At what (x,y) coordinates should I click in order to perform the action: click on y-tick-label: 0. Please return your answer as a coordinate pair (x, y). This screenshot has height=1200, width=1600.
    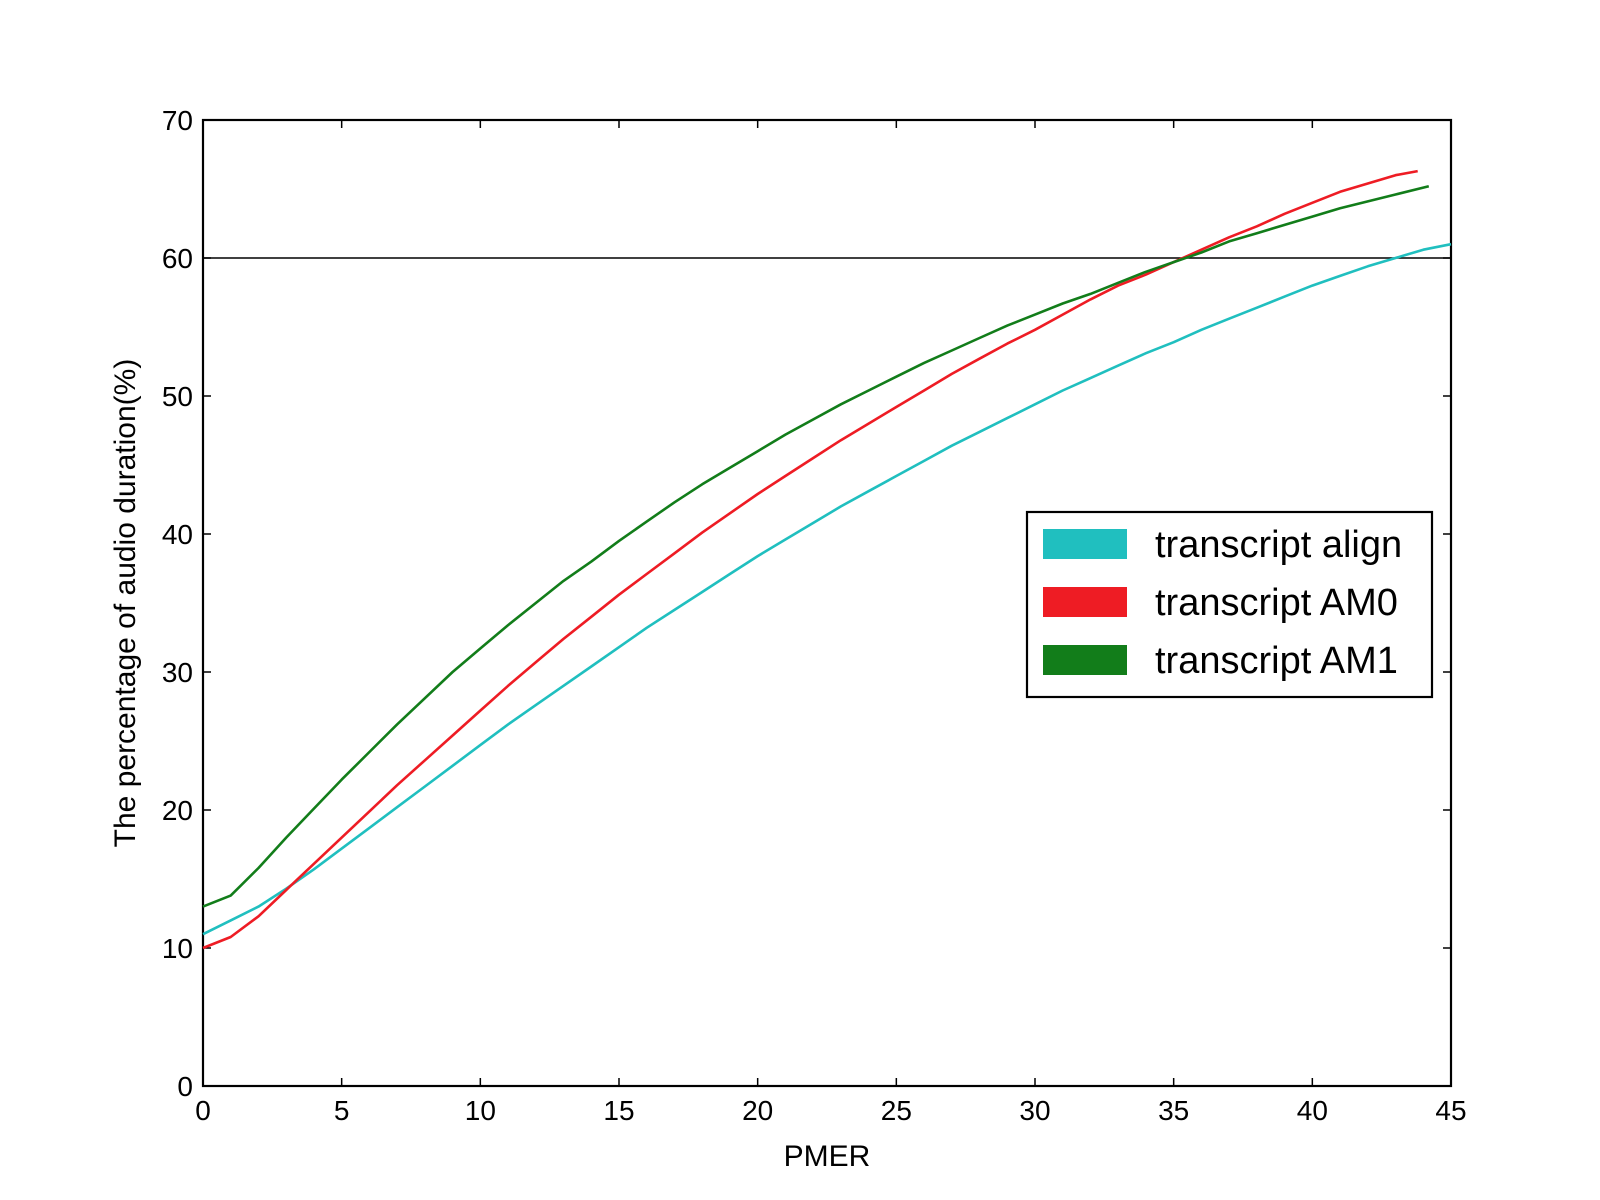
    Looking at the image, I should click on (185, 1086).